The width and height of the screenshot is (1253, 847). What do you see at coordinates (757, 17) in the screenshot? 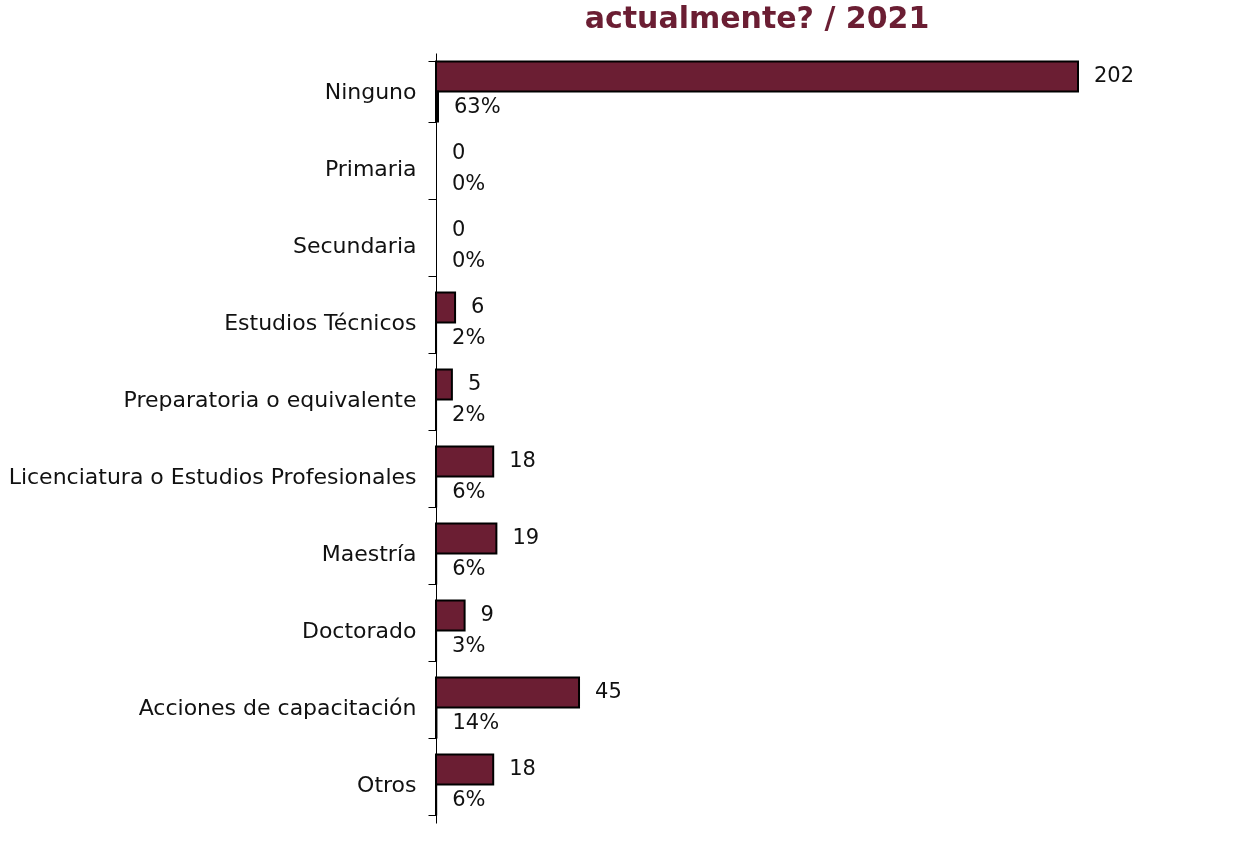
I see `chart-title: actualmente? / 2021` at bounding box center [757, 17].